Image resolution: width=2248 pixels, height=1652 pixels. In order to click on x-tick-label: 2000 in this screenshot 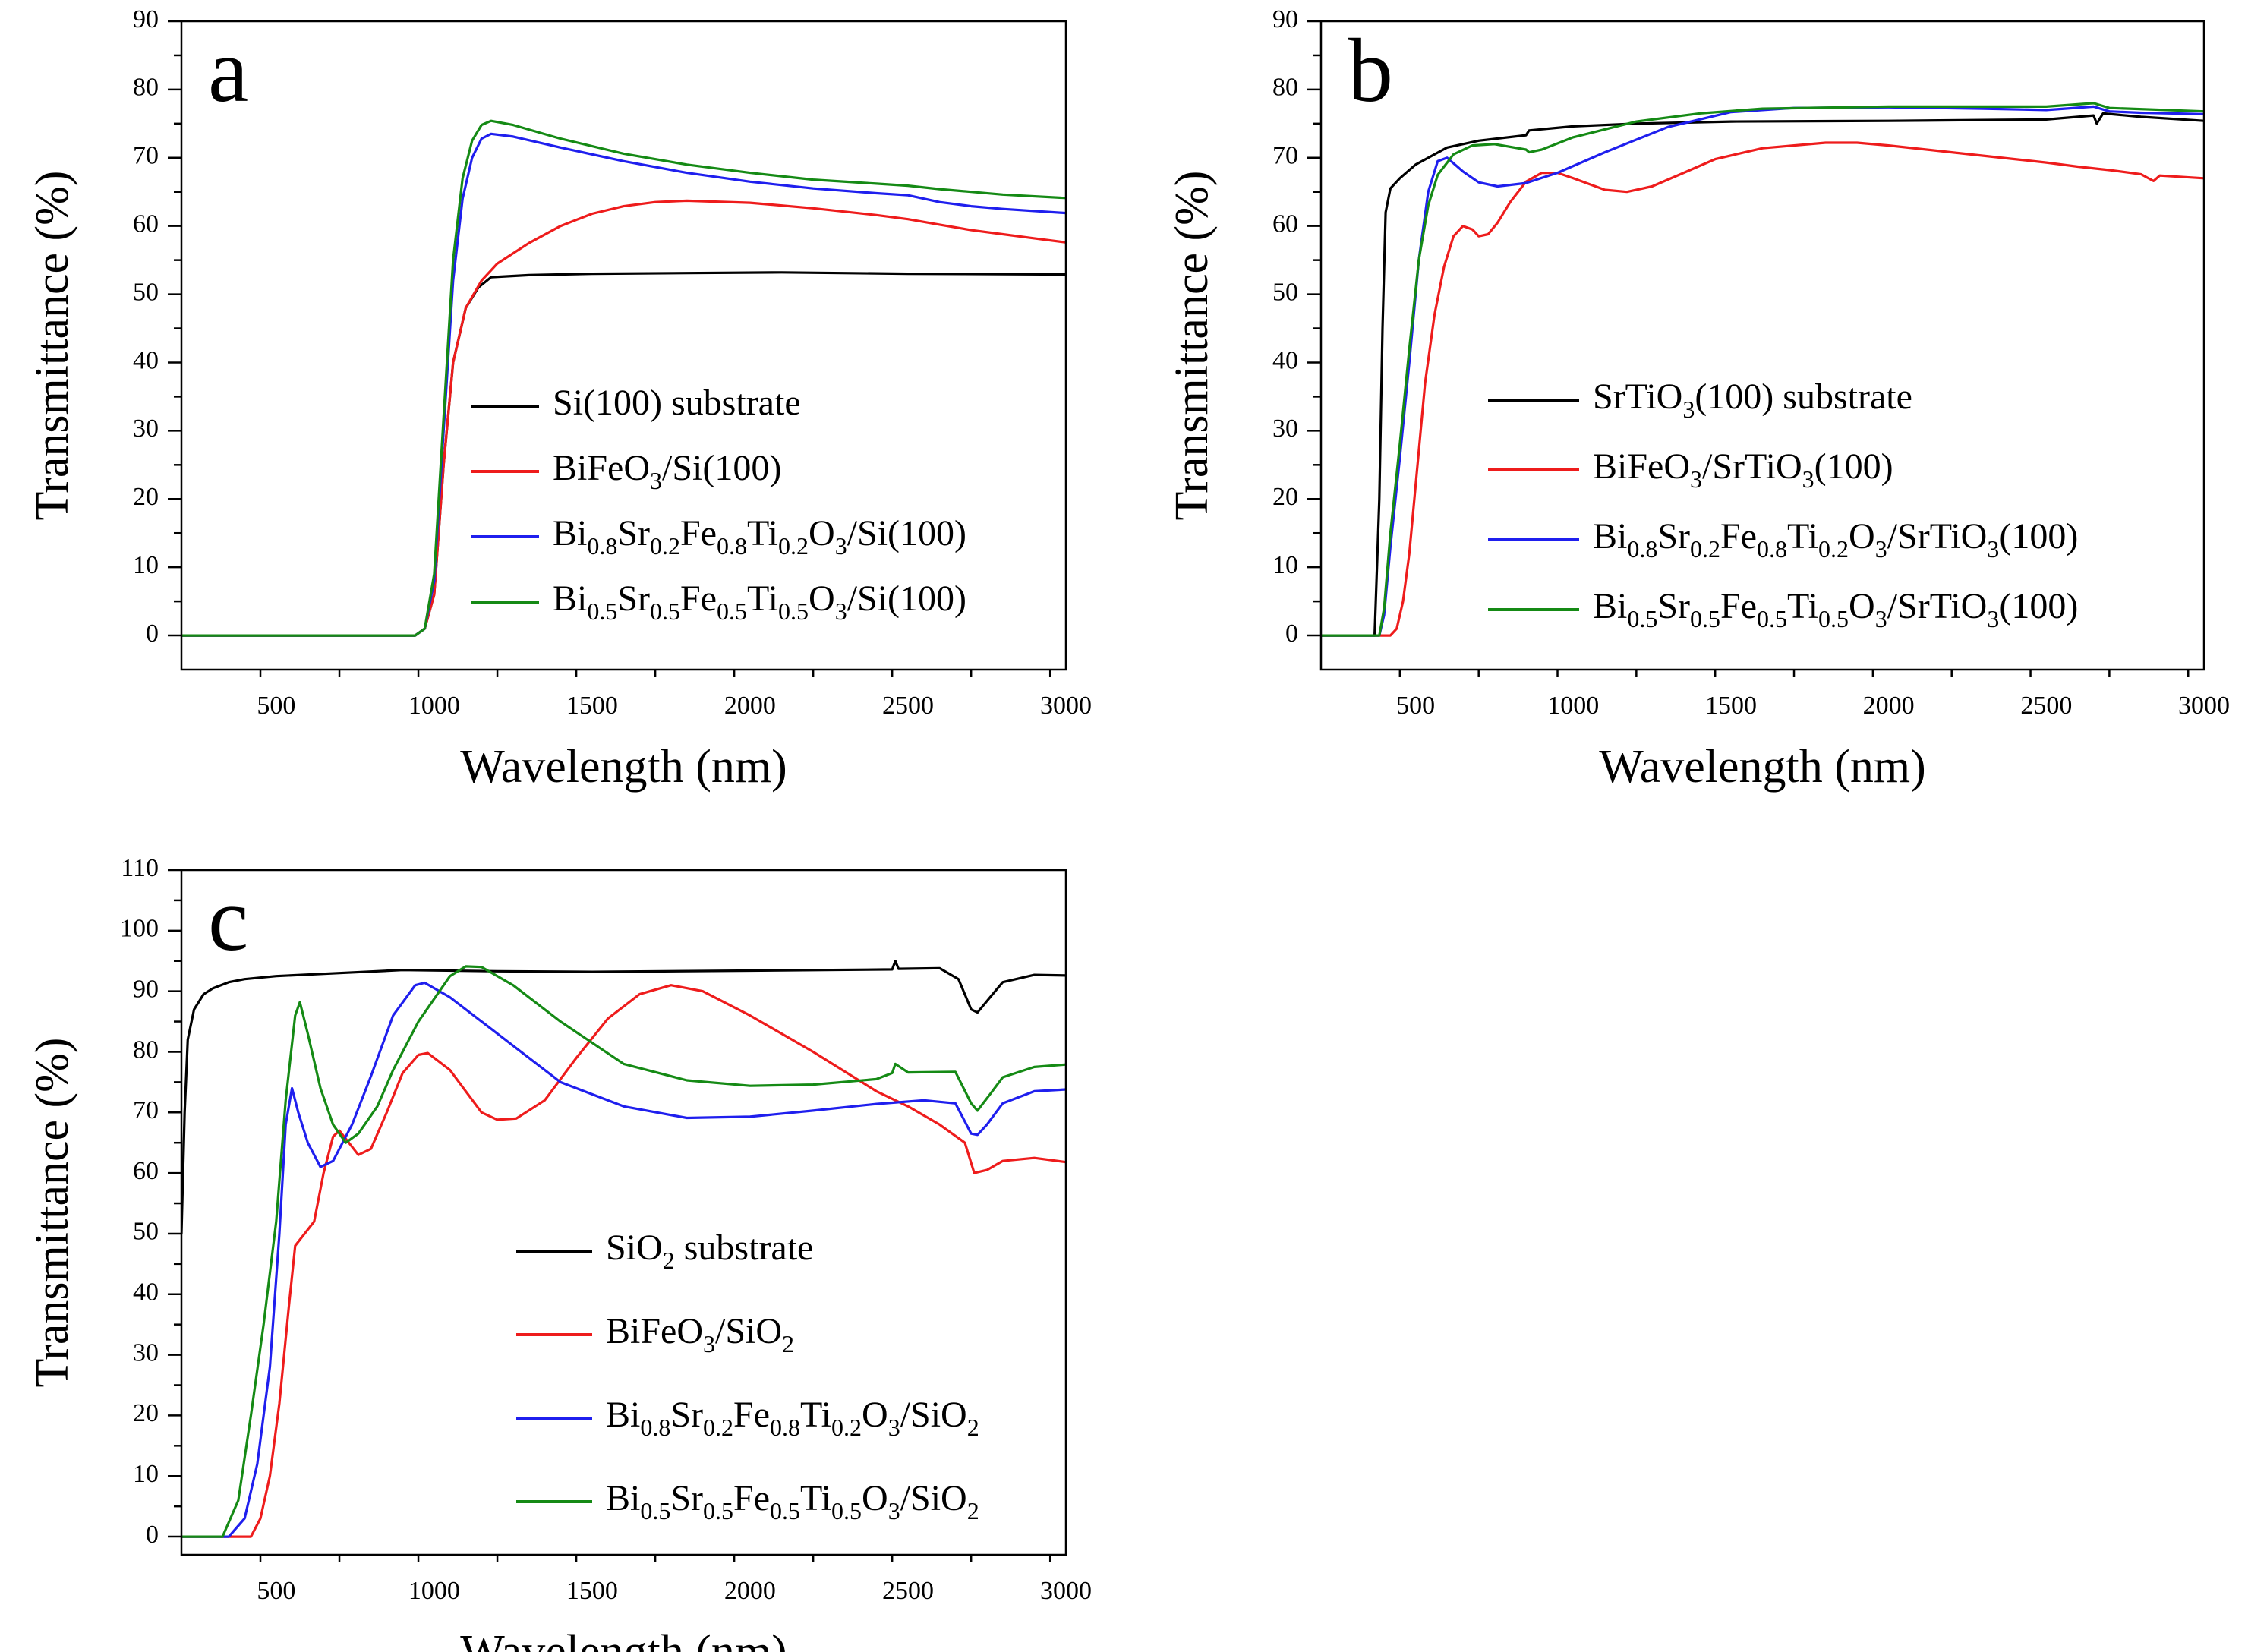, I will do `click(750, 706)`.